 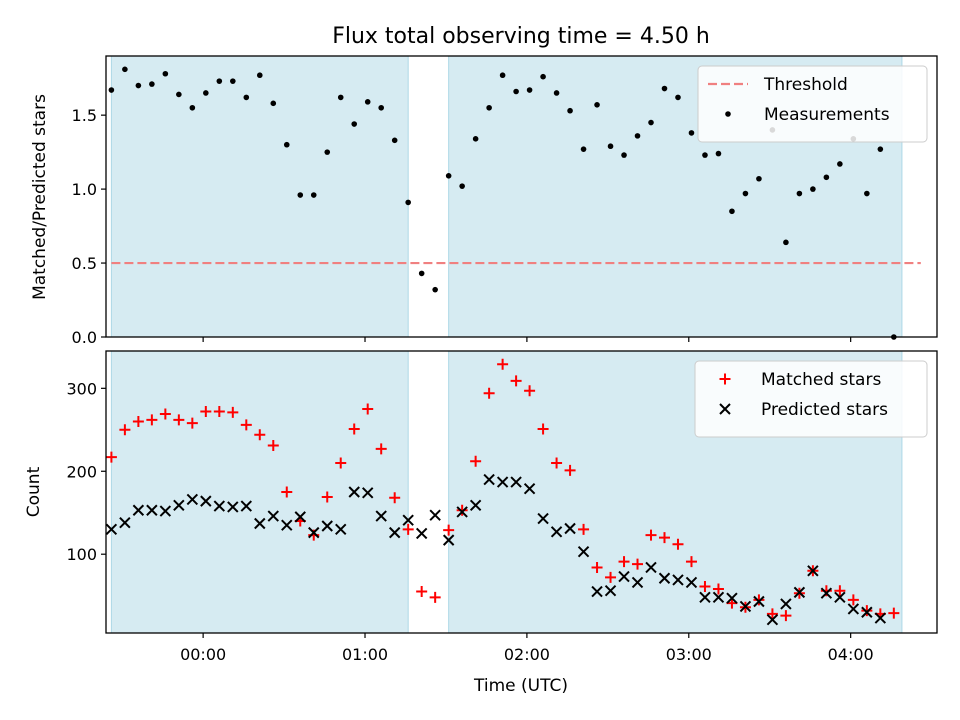 I want to click on x-tick-label: 03:00, so click(x=689, y=654).